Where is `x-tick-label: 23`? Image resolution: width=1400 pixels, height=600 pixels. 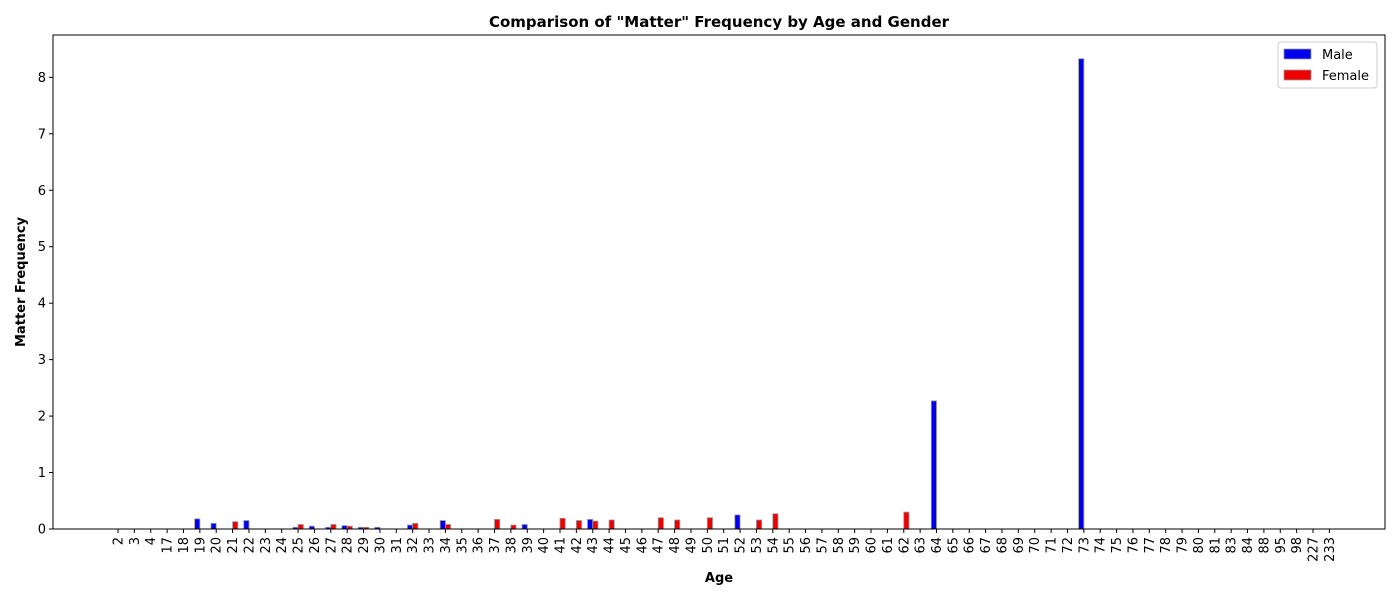 x-tick-label: 23 is located at coordinates (266, 545).